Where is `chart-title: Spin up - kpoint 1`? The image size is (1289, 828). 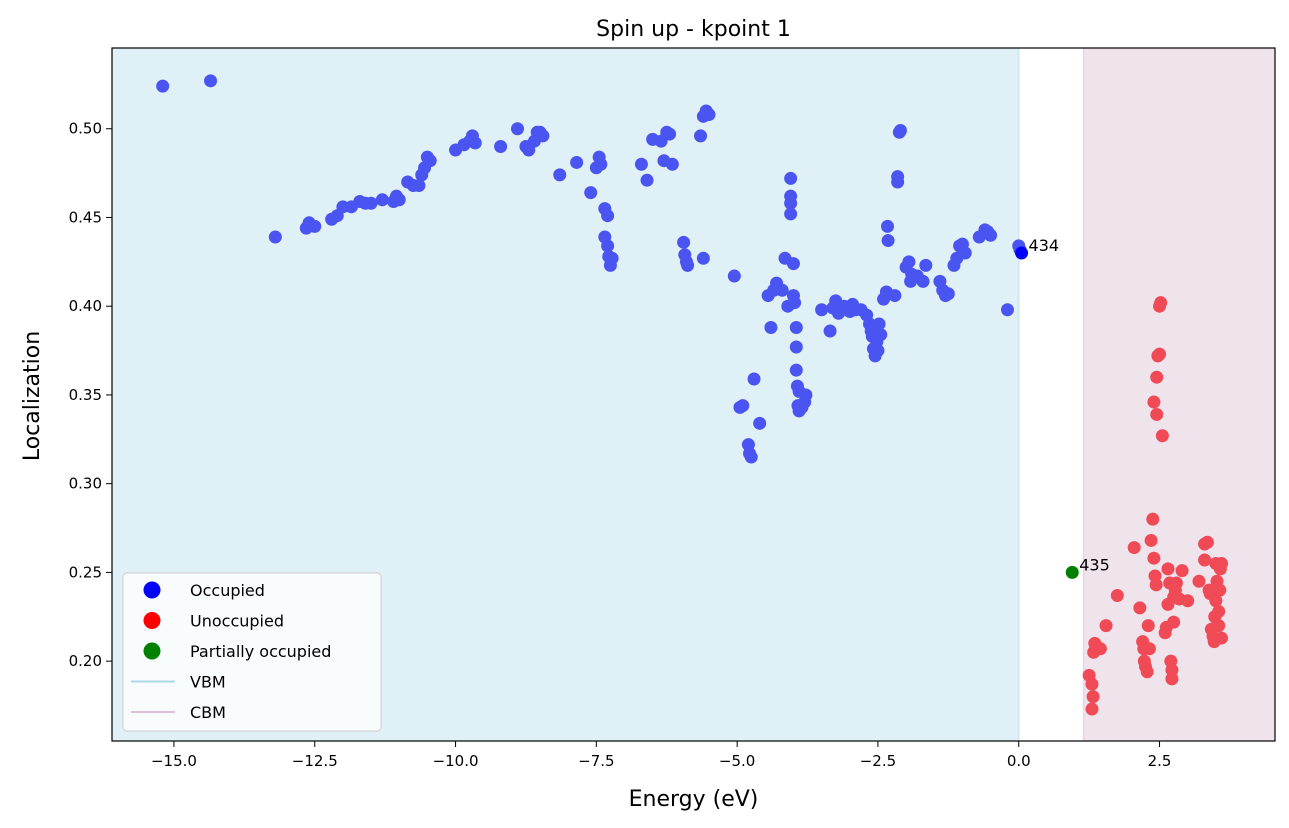
chart-title: Spin up - kpoint 1 is located at coordinates (693, 29).